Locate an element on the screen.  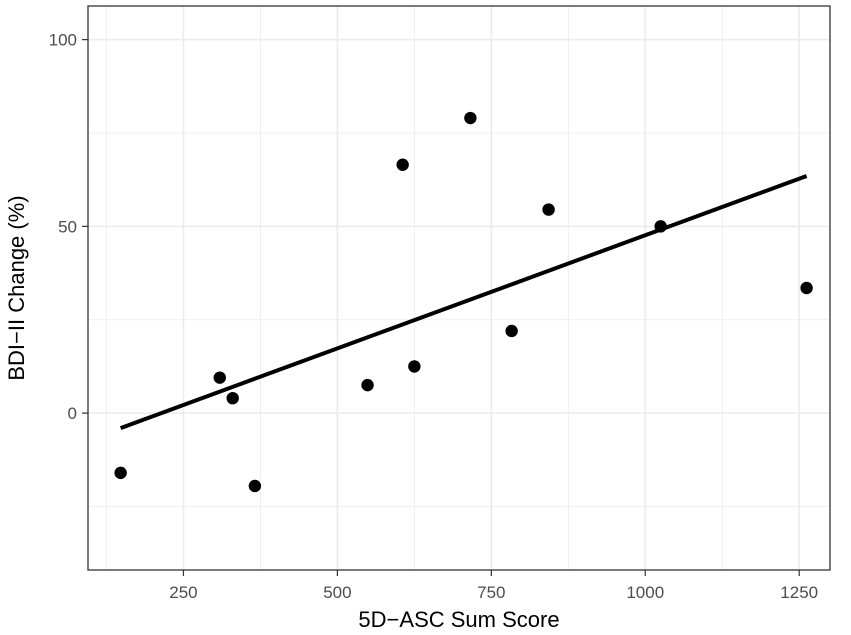
x-tick-label: 500 is located at coordinates (337, 592).